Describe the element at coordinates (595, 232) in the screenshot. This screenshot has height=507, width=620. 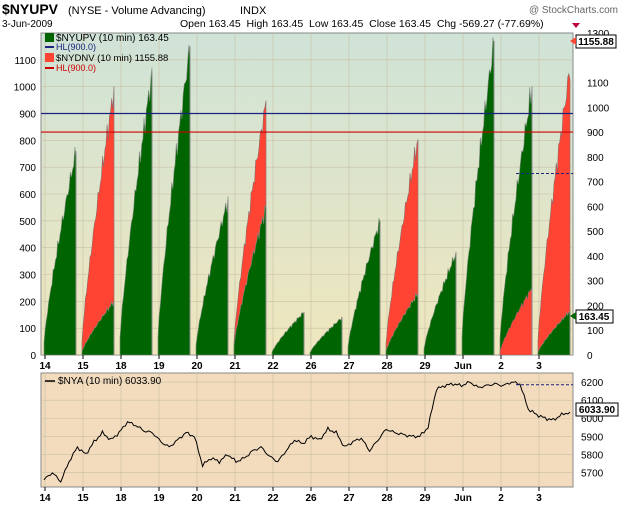
I see `right-tick-label: 500` at that location.